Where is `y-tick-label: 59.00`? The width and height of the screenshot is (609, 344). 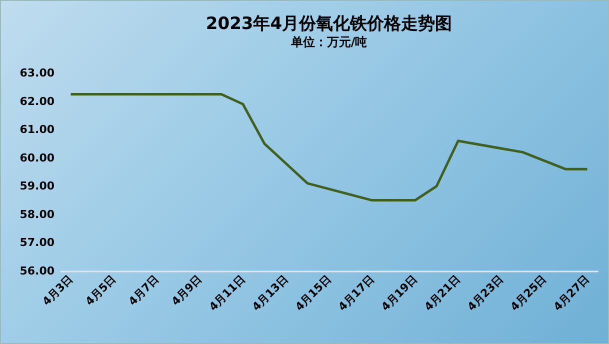
y-tick-label: 59.00 is located at coordinates (37, 186).